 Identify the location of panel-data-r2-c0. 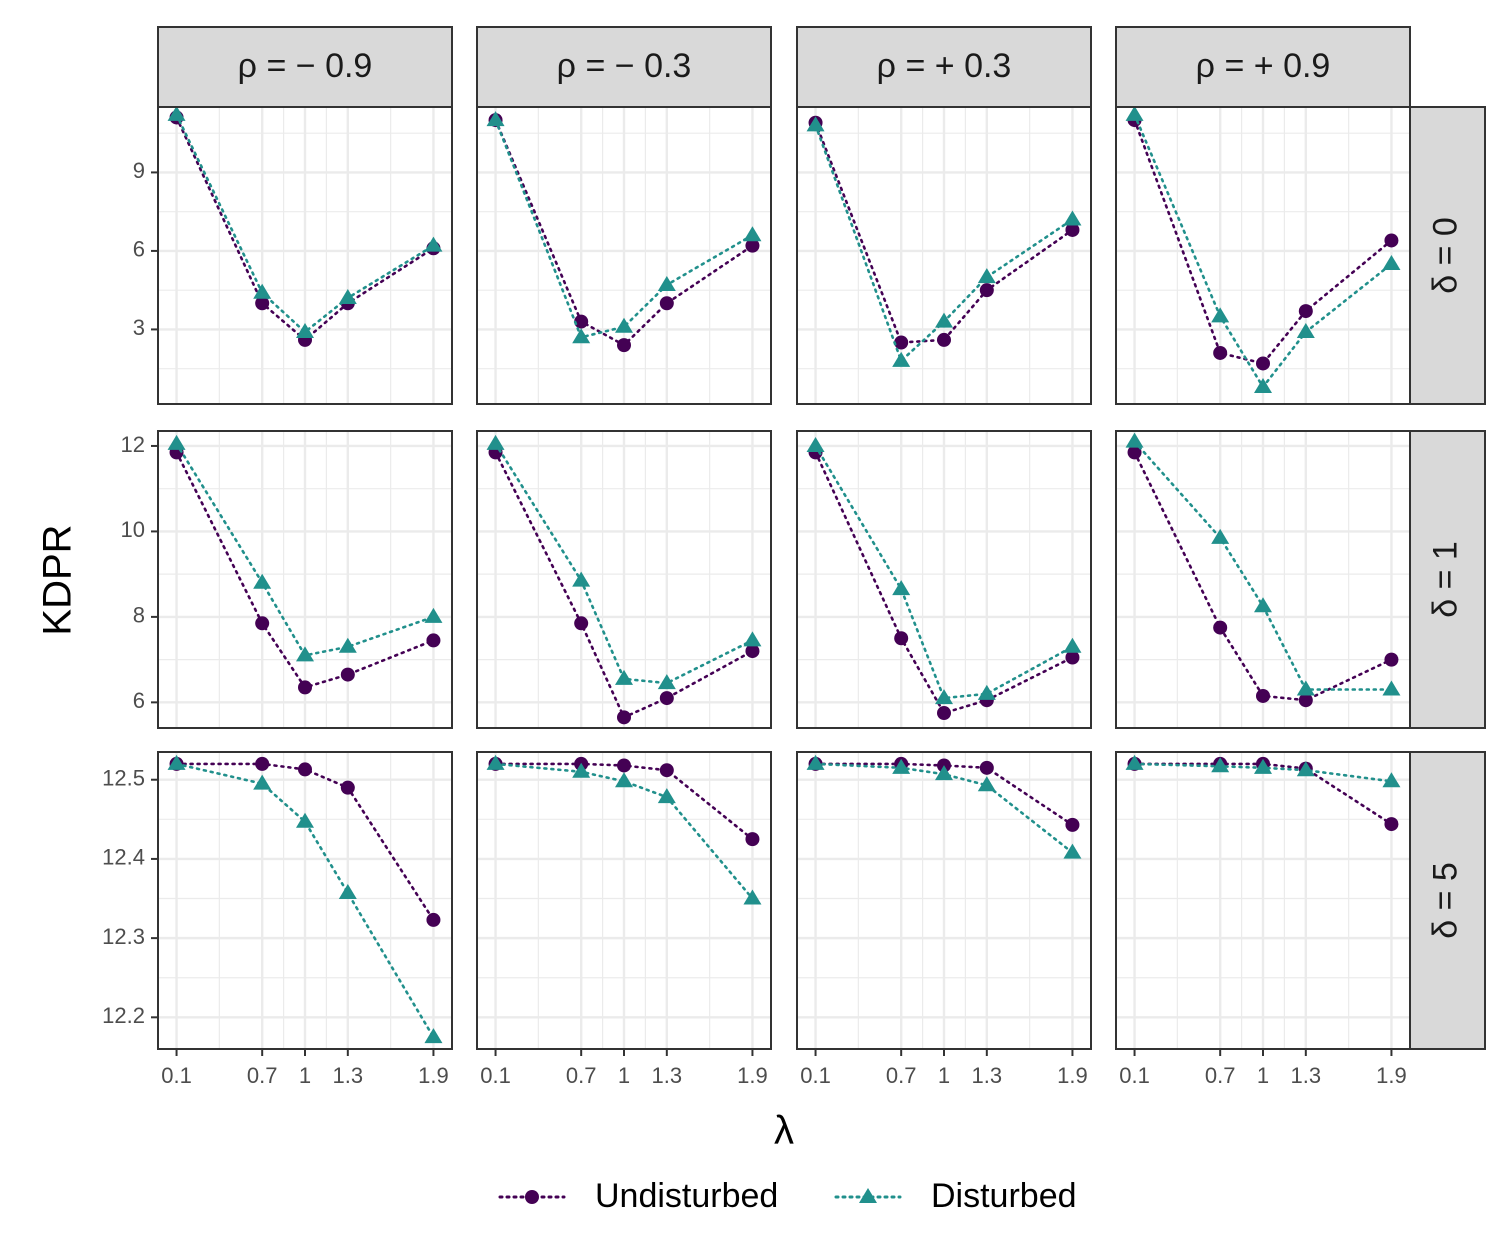
(305, 899).